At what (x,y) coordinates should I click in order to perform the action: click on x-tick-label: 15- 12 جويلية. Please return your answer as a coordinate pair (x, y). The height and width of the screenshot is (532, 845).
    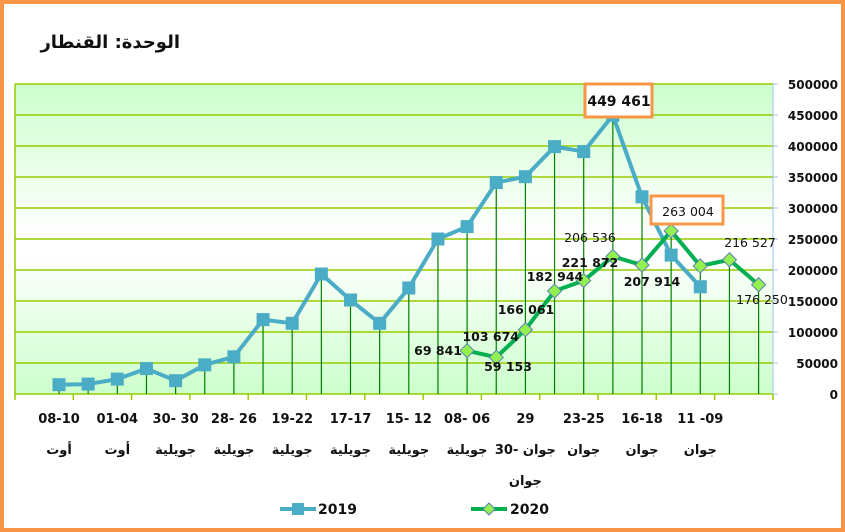
    Looking at the image, I should click on (409, 435).